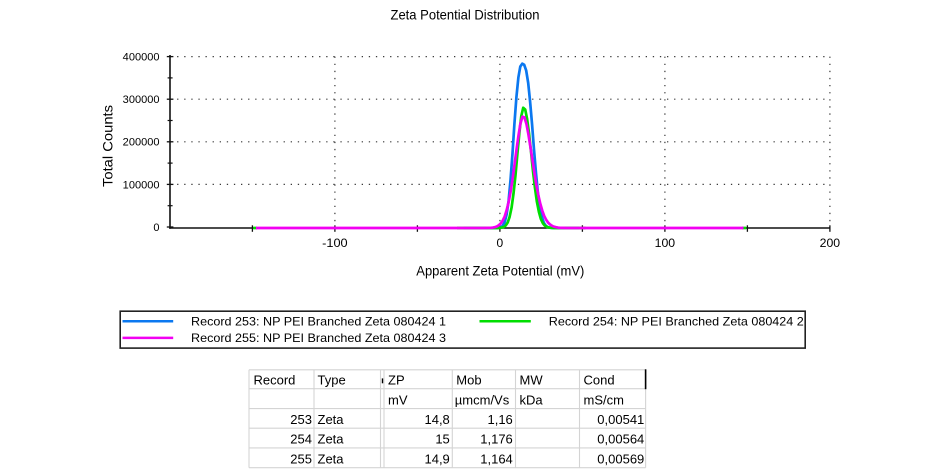 The height and width of the screenshot is (474, 925). Describe the element at coordinates (465, 15) in the screenshot. I see `svg-text: Zeta Potential Distribution` at that location.